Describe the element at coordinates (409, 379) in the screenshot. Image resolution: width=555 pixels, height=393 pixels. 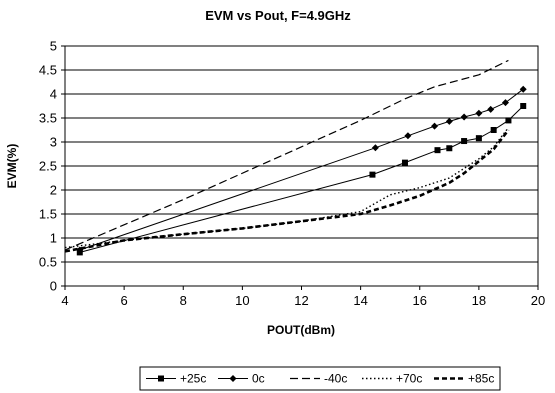
I see `legend-label-3: +70c` at that location.